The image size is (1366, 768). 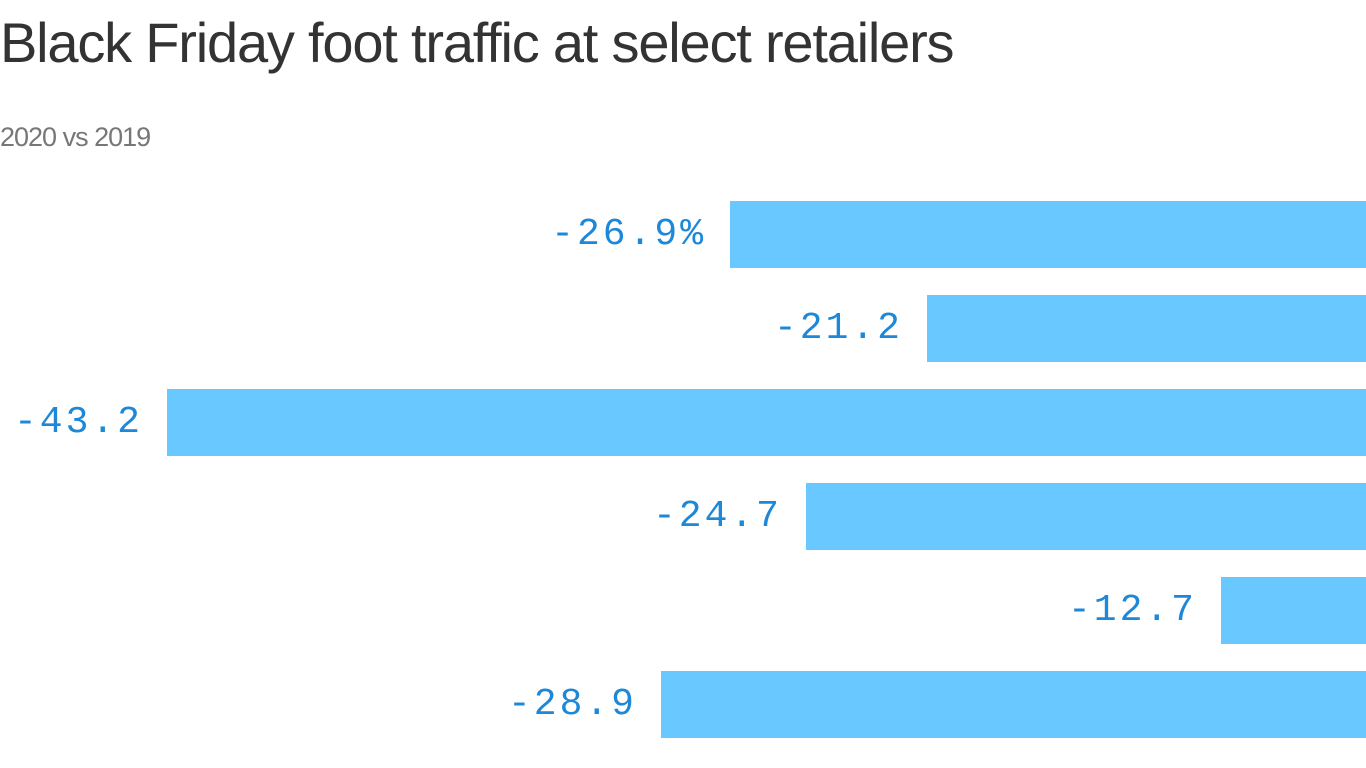 I want to click on bar-value-label: -26.9%, so click(x=628, y=234).